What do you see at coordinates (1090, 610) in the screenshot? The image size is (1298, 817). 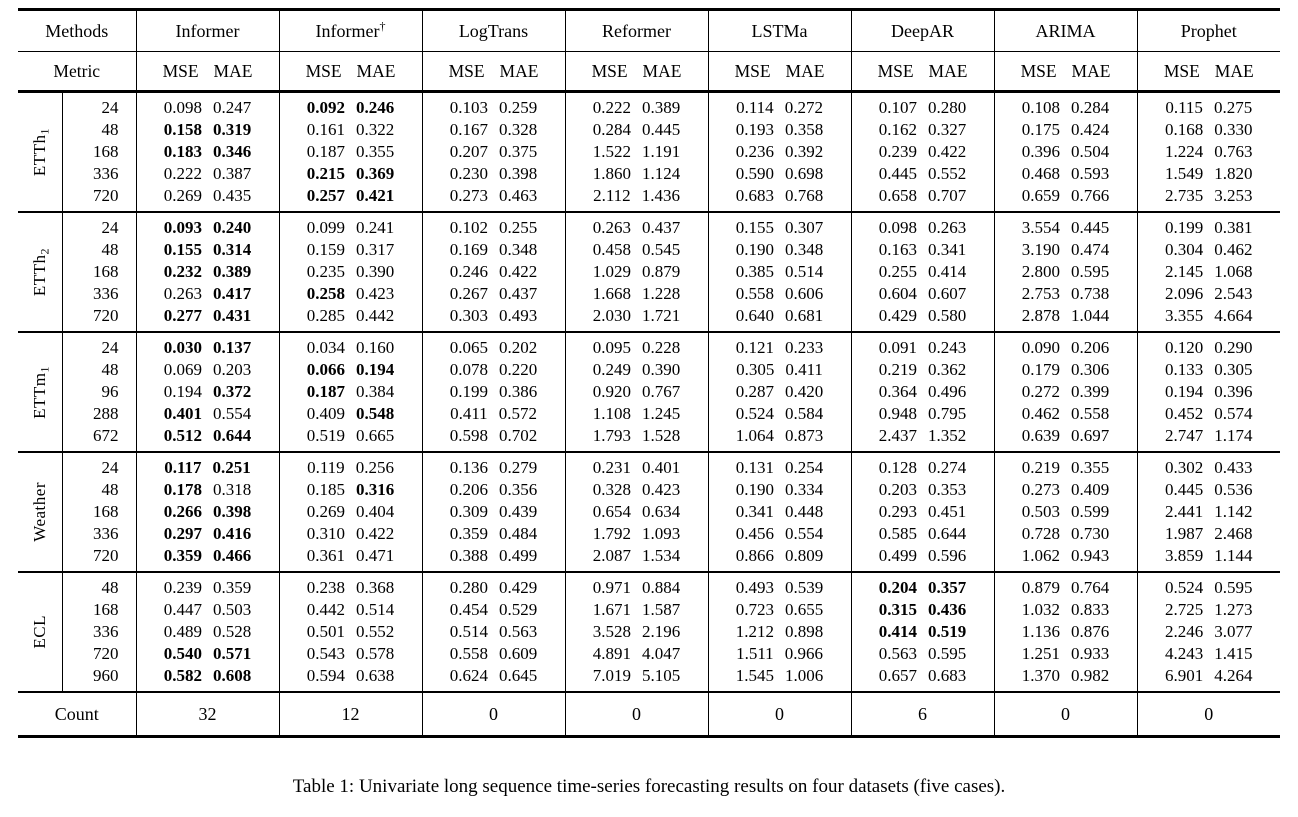 I see `mae-value: 0.833` at bounding box center [1090, 610].